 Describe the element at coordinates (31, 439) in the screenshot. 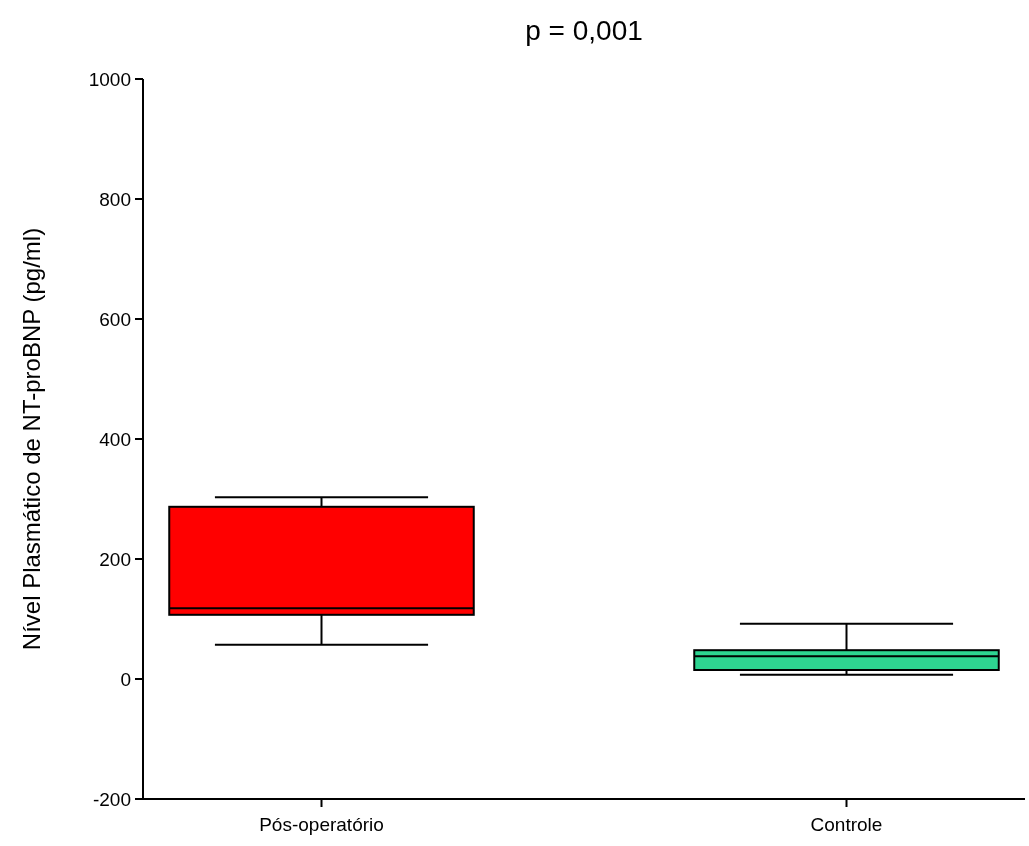

I see `y-axis-title: Nível Plasmático de NT-proBNP (pg/ml)` at that location.